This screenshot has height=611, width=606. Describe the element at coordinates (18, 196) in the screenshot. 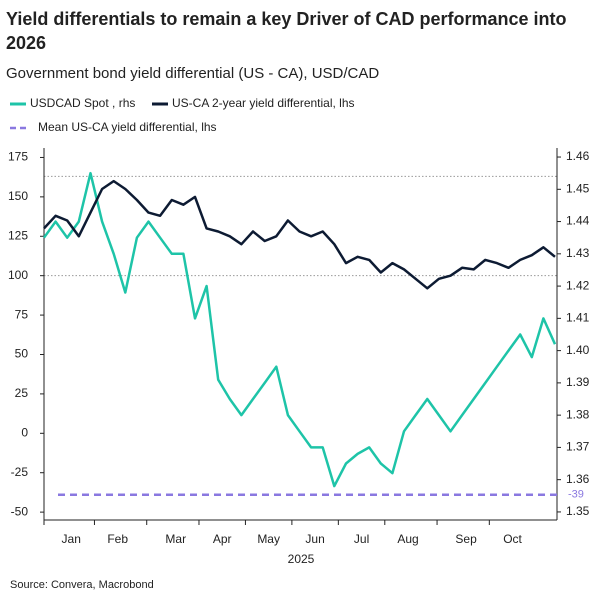

I see `y-tick-label: 150` at that location.